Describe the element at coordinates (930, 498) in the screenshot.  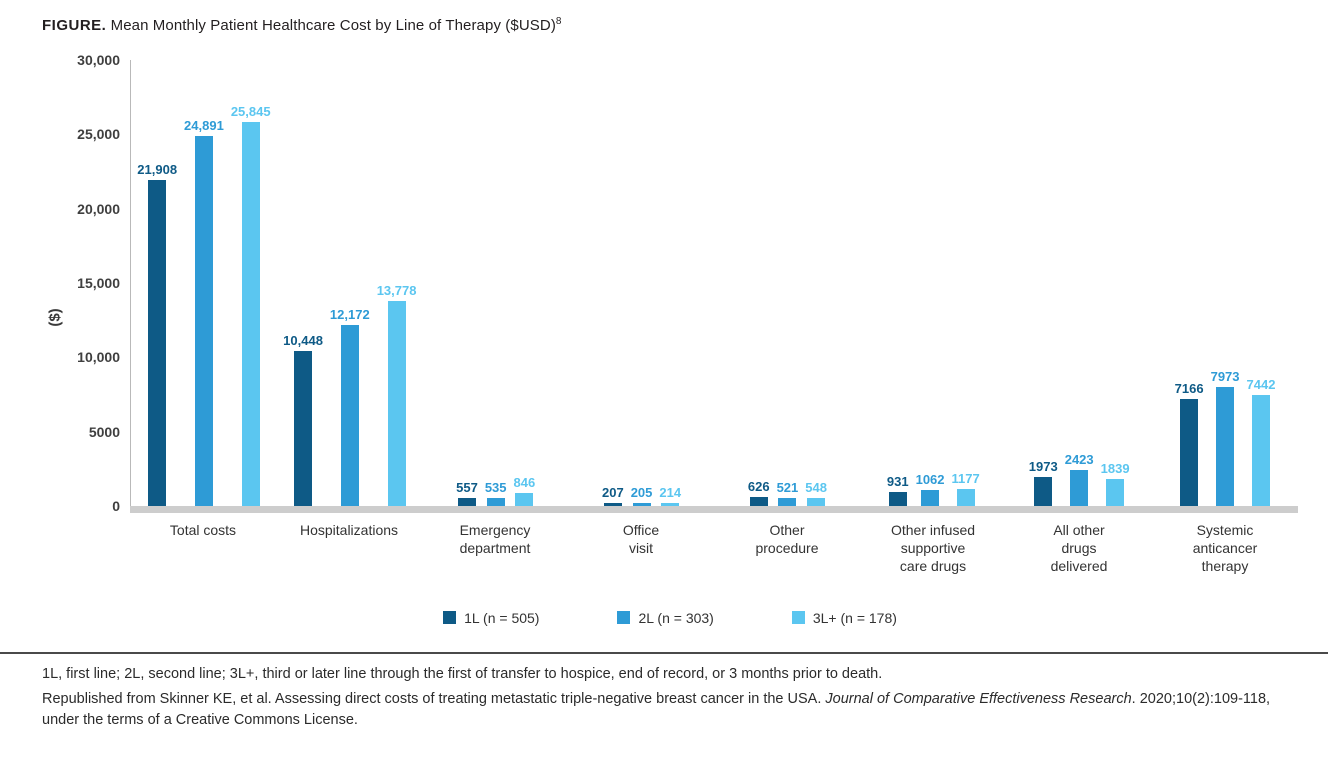
I see `bar-2l-other-infused-supportive-care-drugs` at that location.